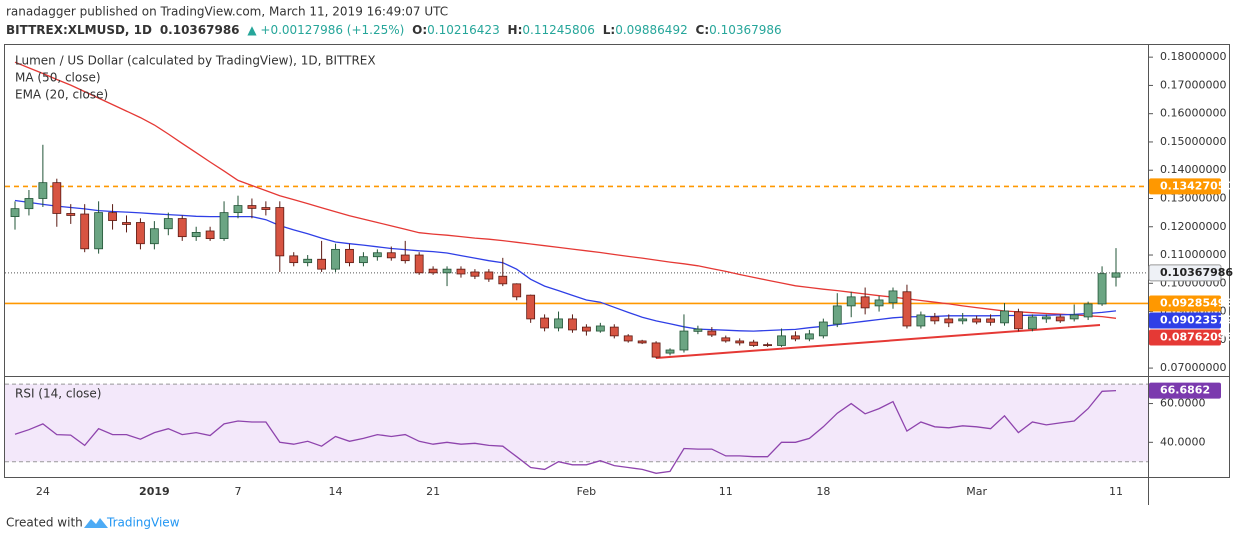  I want to click on price-label: 66.6862, so click(1185, 390).